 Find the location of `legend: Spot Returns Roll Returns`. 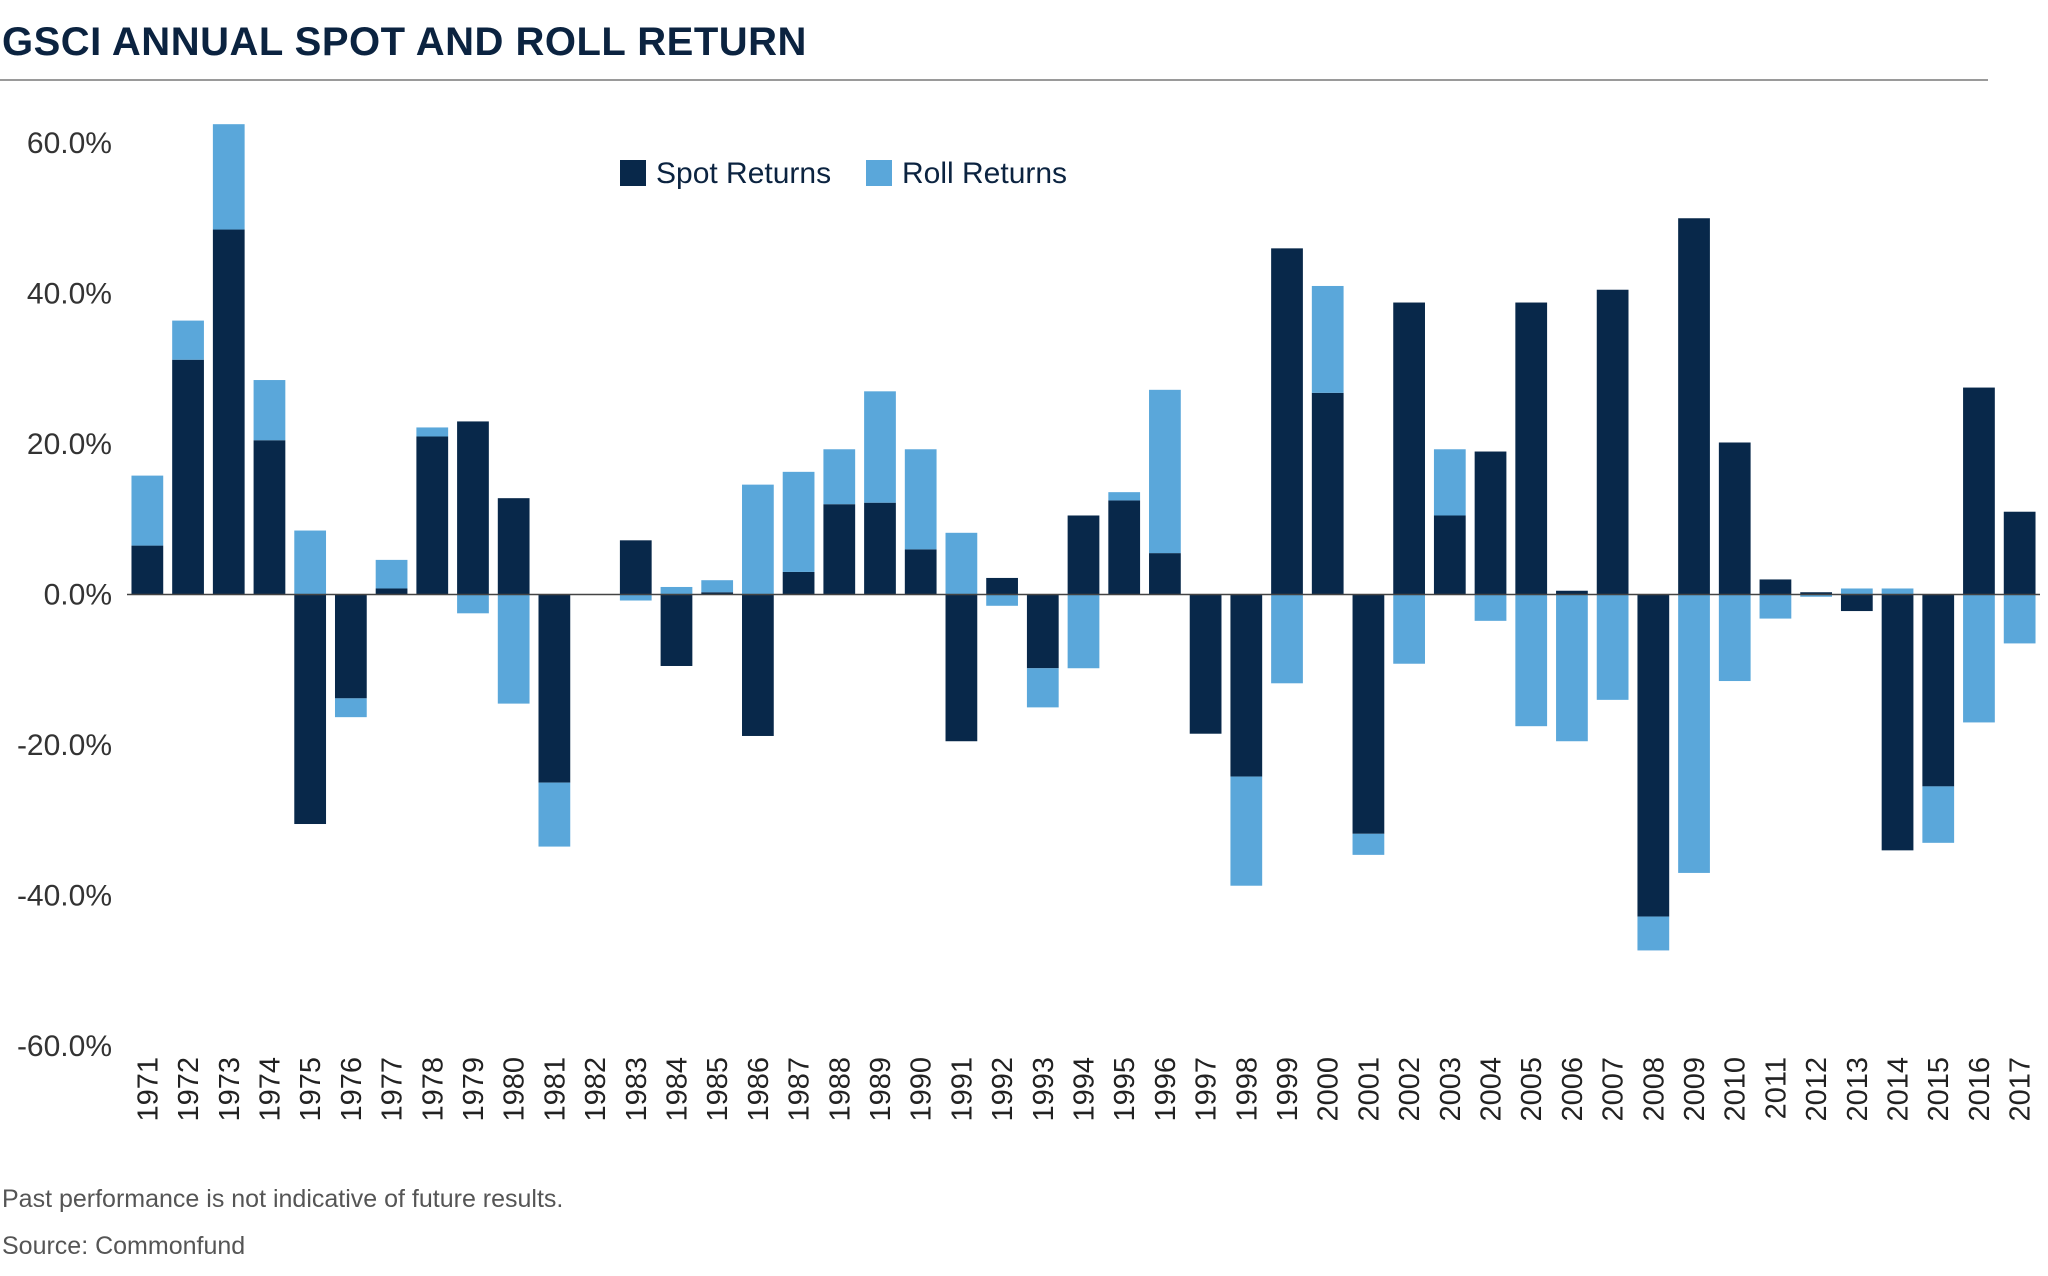

legend: Spot Returns Roll Returns is located at coordinates (843, 173).